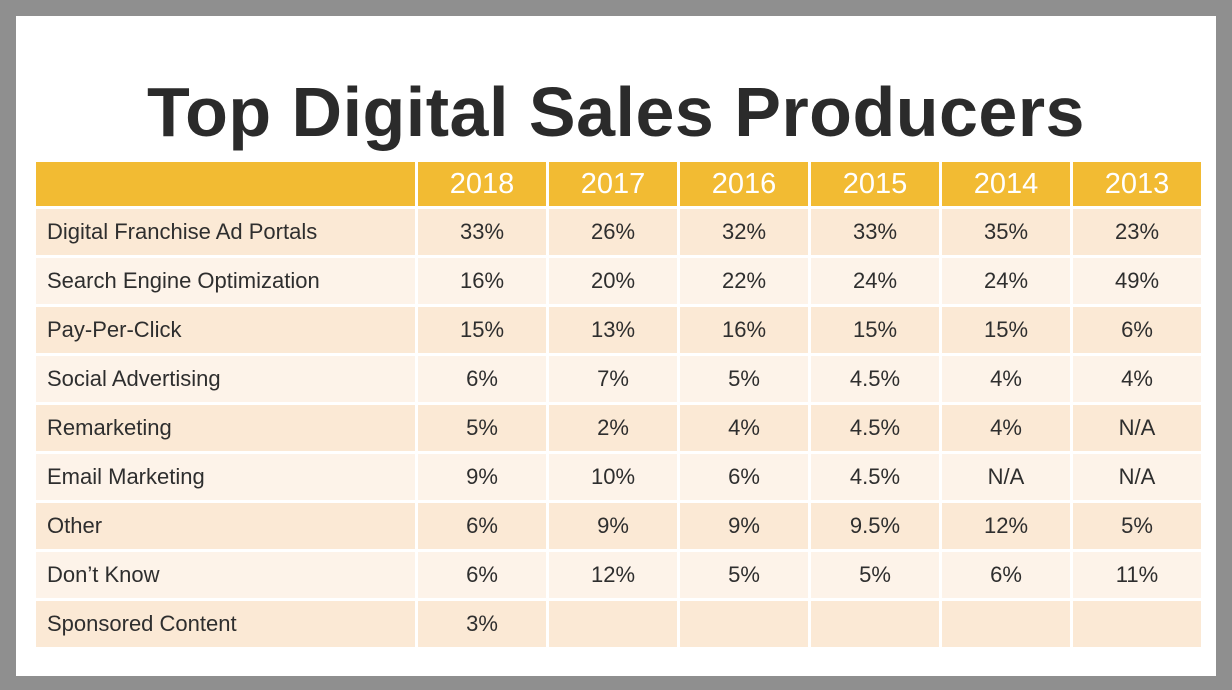 This screenshot has height=690, width=1232. I want to click on column-header-2013: 2013, so click(1137, 184).